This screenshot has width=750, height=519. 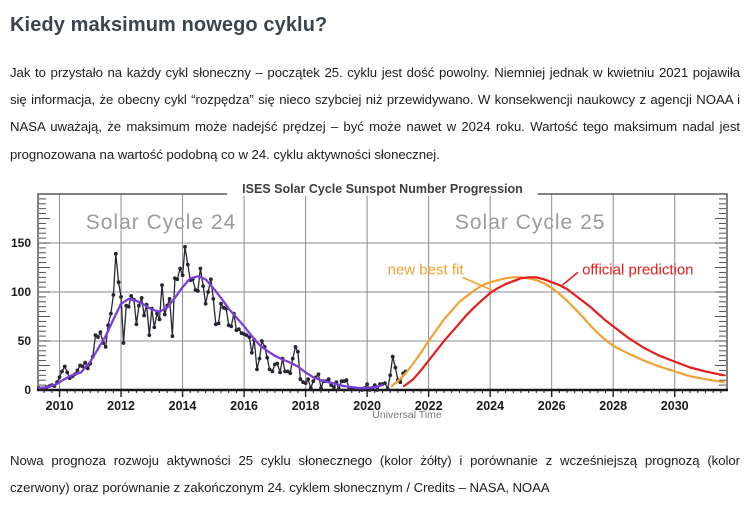 What do you see at coordinates (121, 406) in the screenshot?
I see `x-tick-label: 2012` at bounding box center [121, 406].